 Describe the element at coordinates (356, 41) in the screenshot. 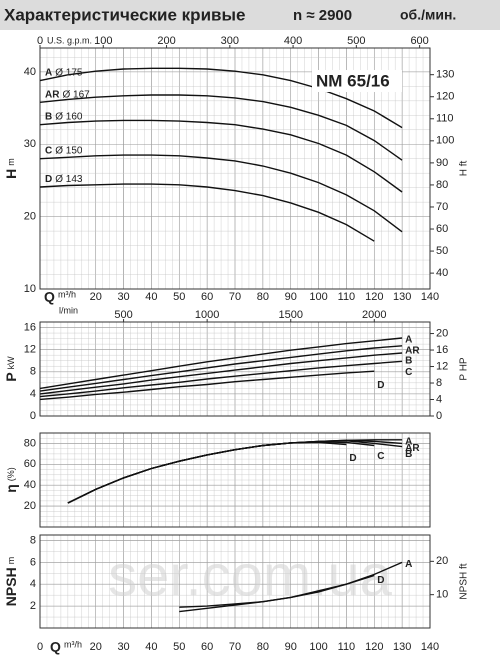

I see `x2-tick-label: 500` at that location.